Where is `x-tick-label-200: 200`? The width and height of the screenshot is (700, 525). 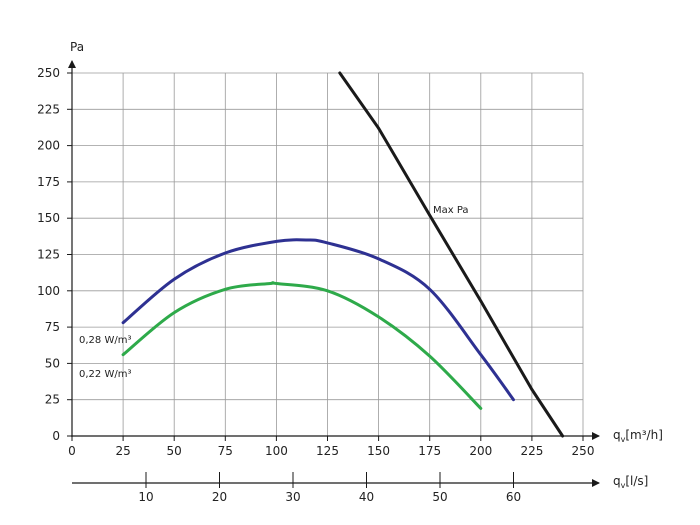 x-tick-label-200: 200 is located at coordinates (480, 451).